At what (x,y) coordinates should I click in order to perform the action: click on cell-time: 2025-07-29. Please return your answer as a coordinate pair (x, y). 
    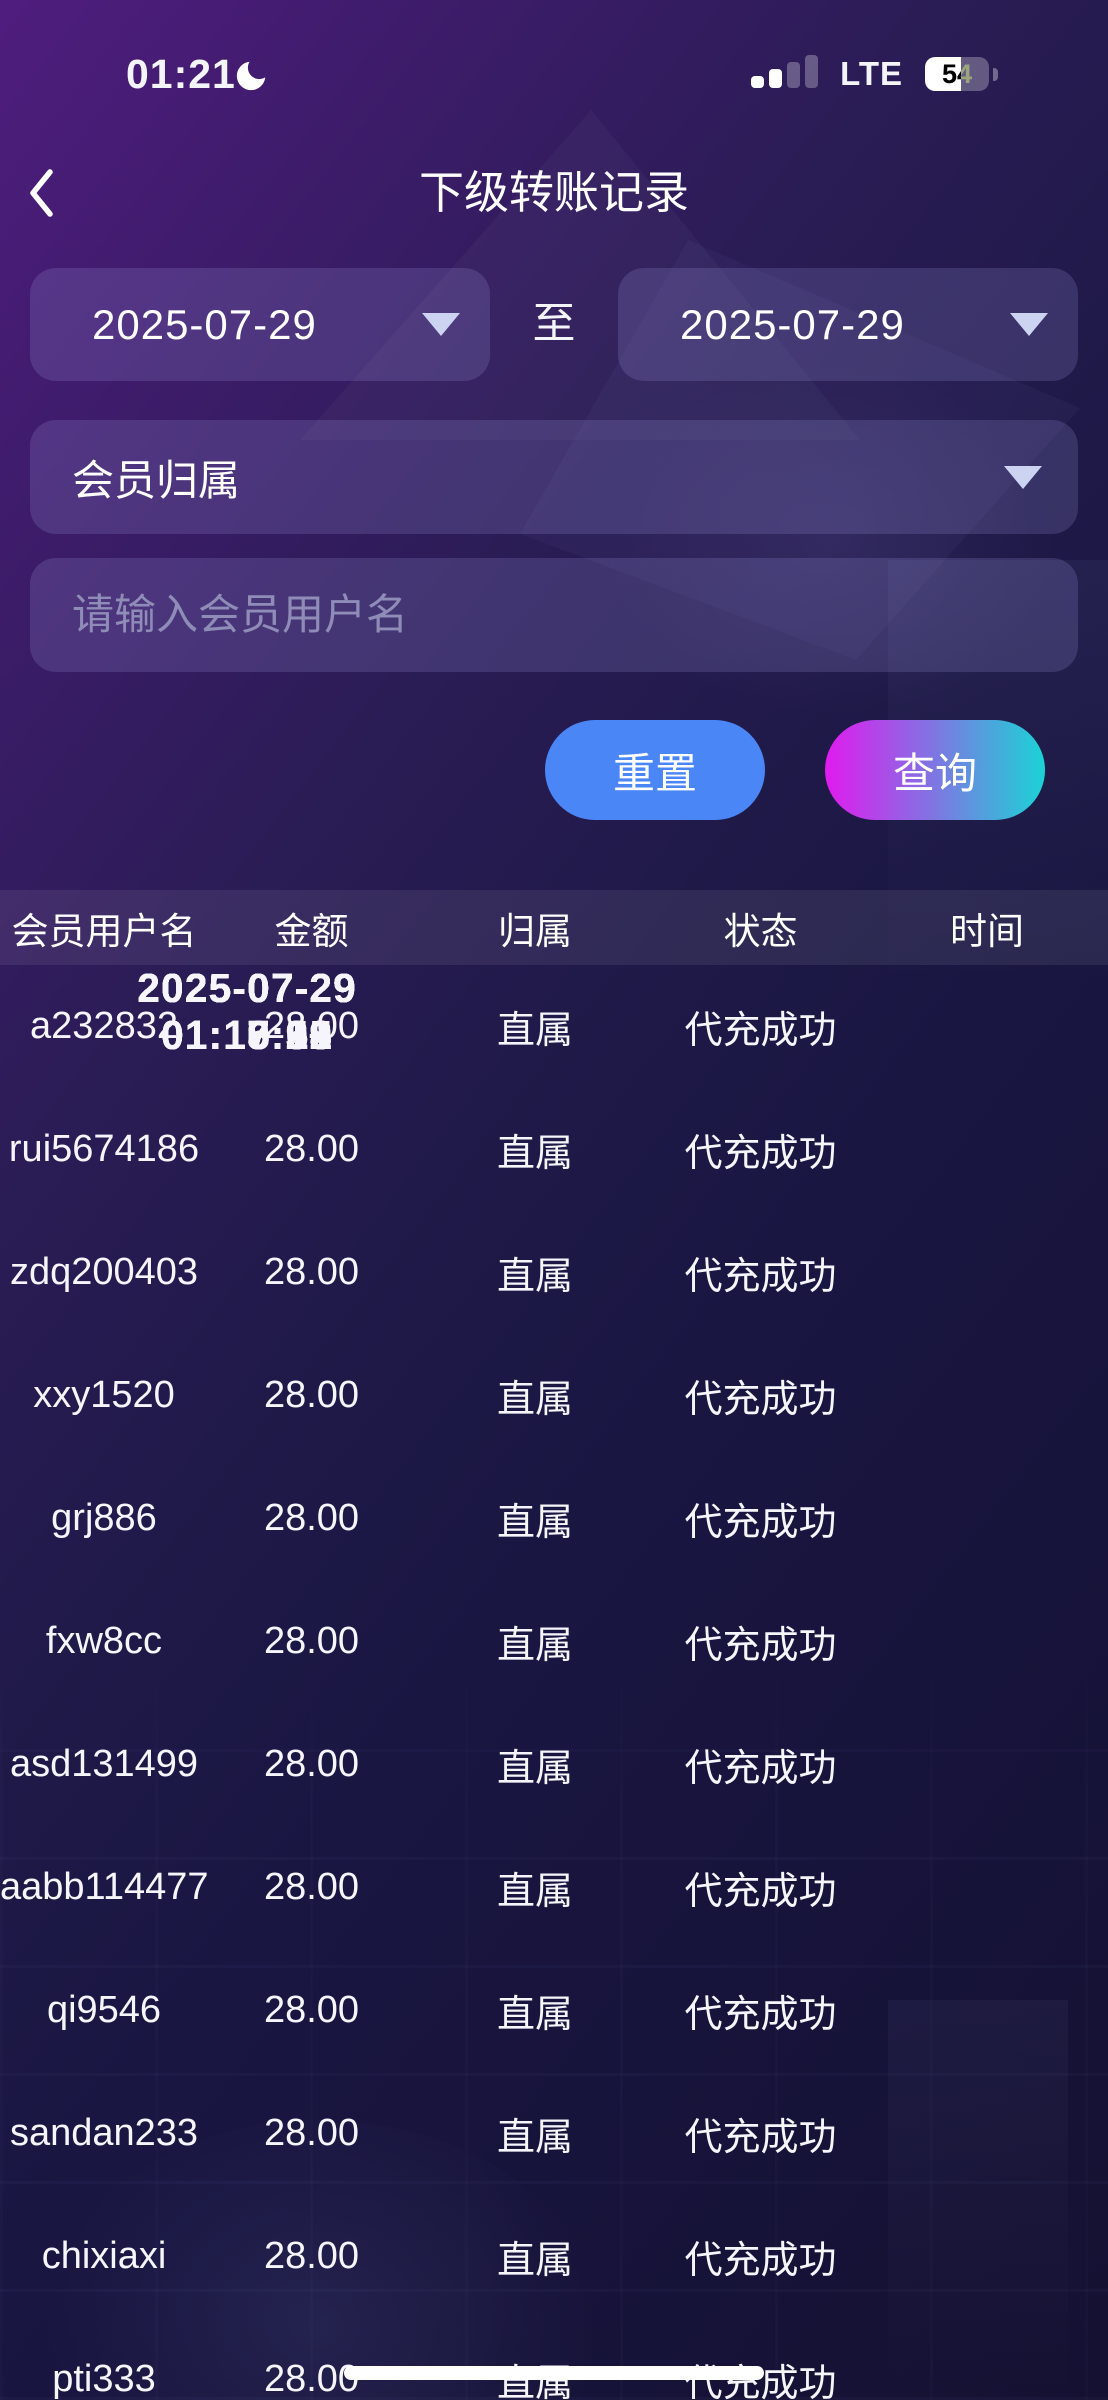
    Looking at the image, I should click on (247, 993).